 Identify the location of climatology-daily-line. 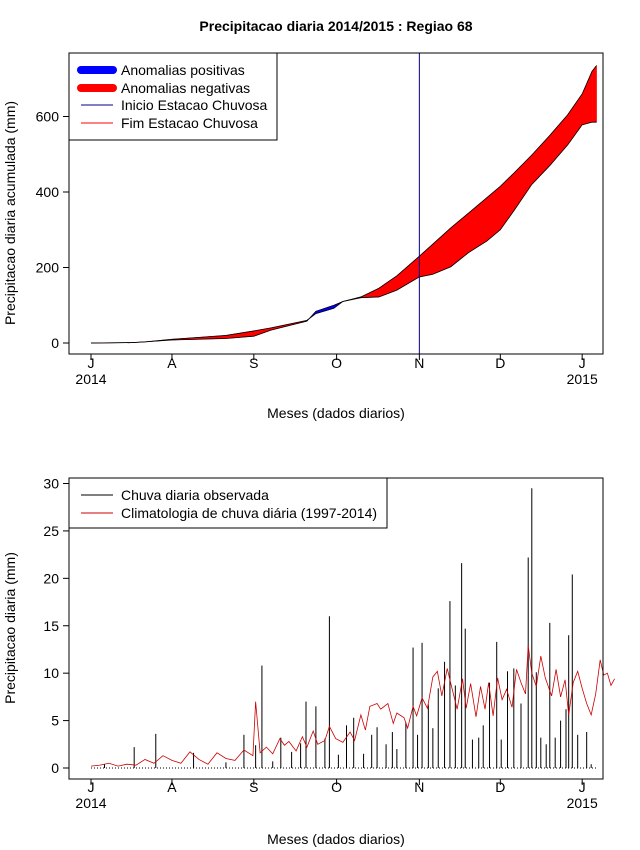
(352, 706).